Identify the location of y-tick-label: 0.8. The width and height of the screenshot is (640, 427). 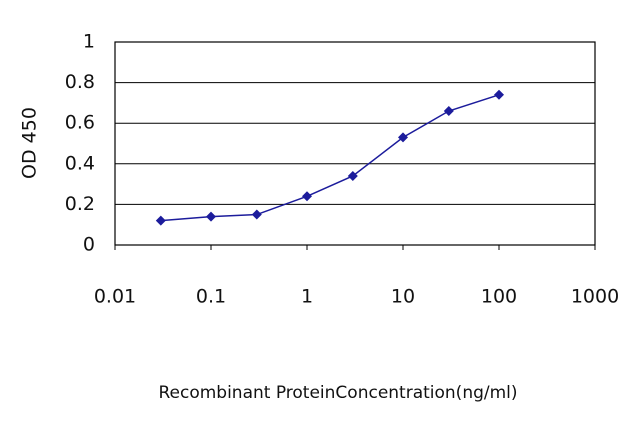
(80, 82).